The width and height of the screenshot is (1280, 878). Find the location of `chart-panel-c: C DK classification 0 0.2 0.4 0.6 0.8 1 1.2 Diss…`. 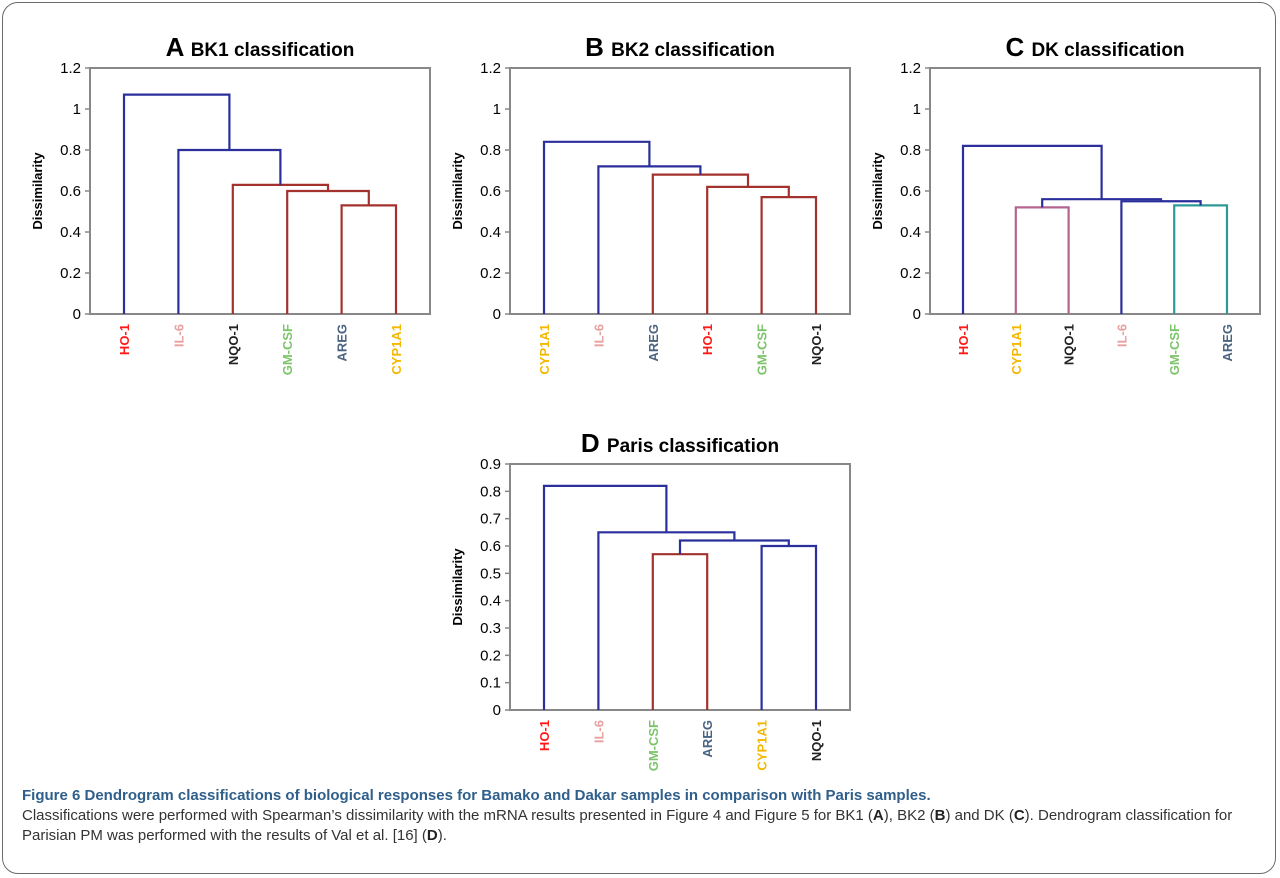

chart-panel-c: C DK classification 0 0.2 0.4 0.6 0.8 1 1.2 Diss… is located at coordinates (1065, 203).